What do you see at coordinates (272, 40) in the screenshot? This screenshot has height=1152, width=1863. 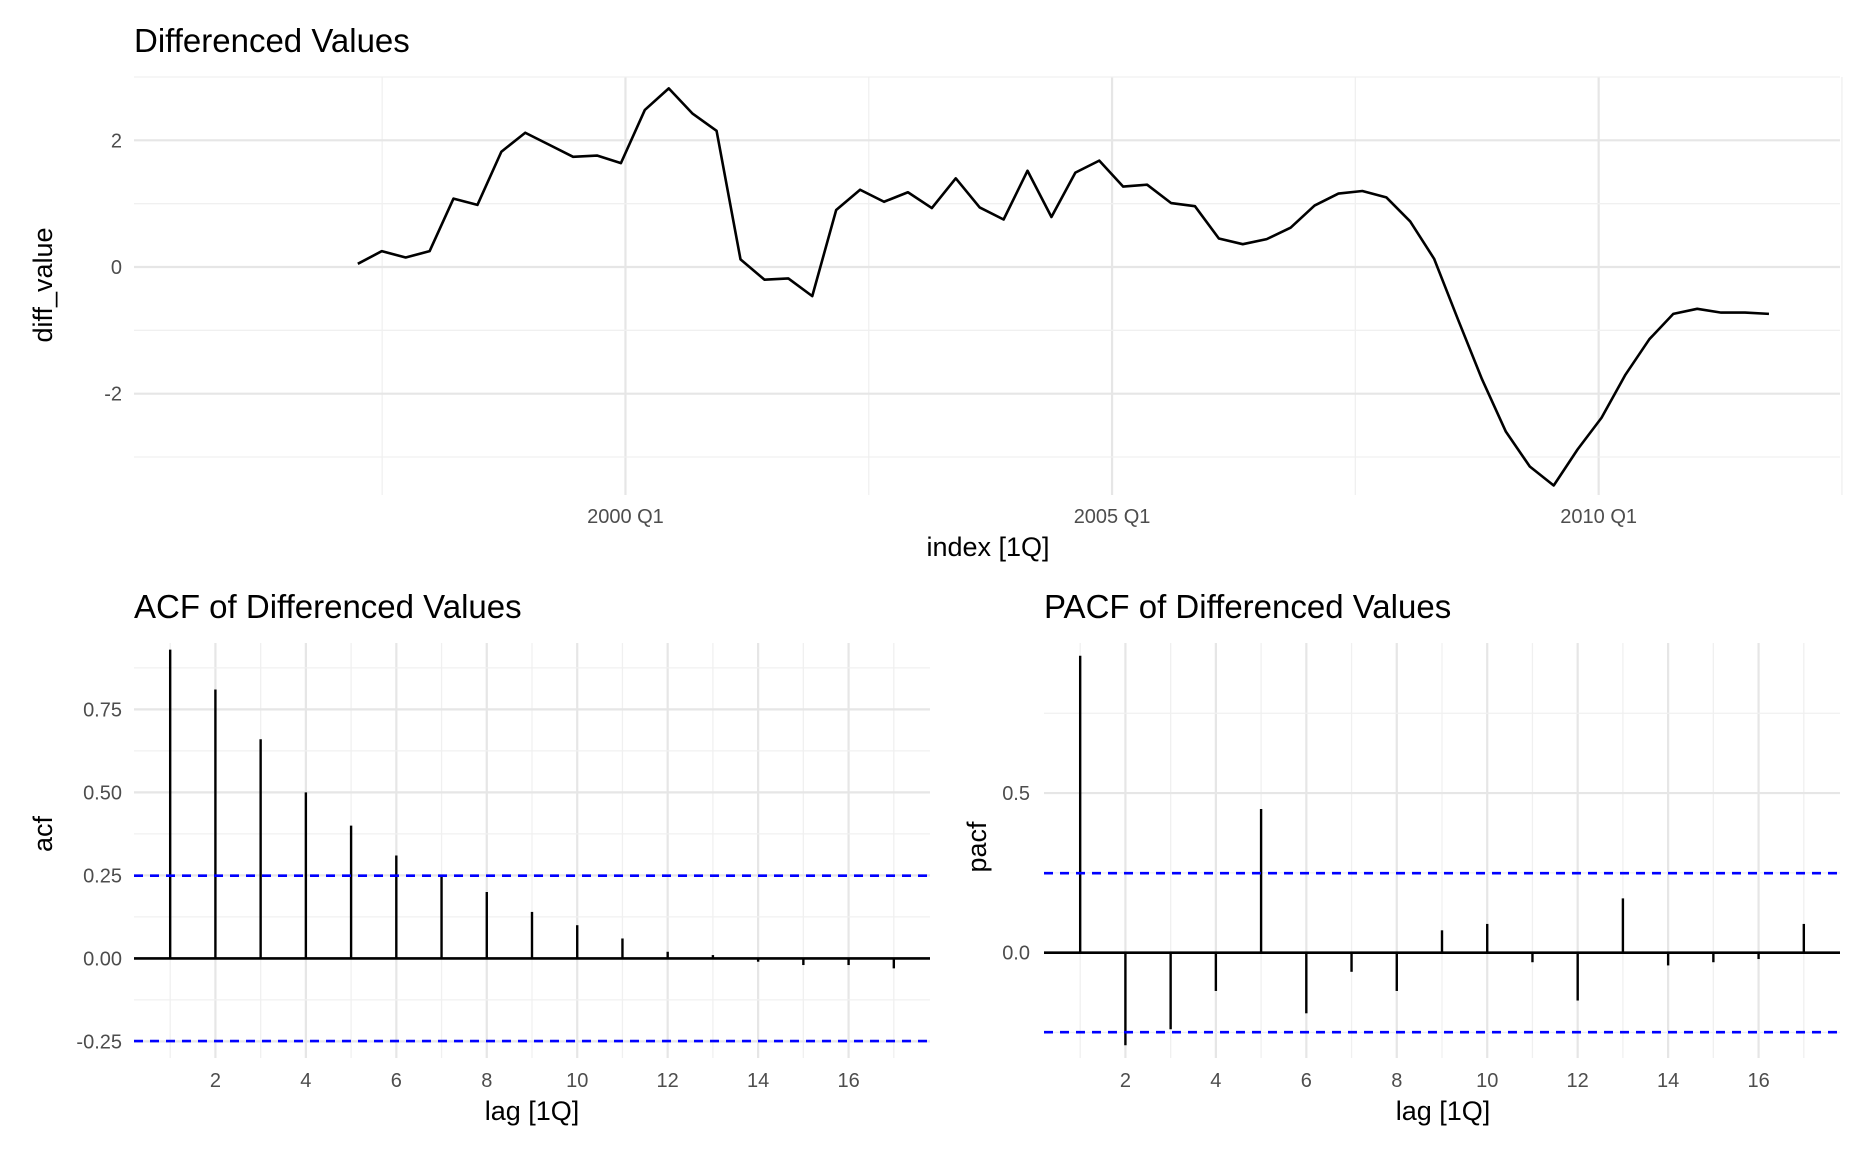 I see `chart-title: Differenced Values` at bounding box center [272, 40].